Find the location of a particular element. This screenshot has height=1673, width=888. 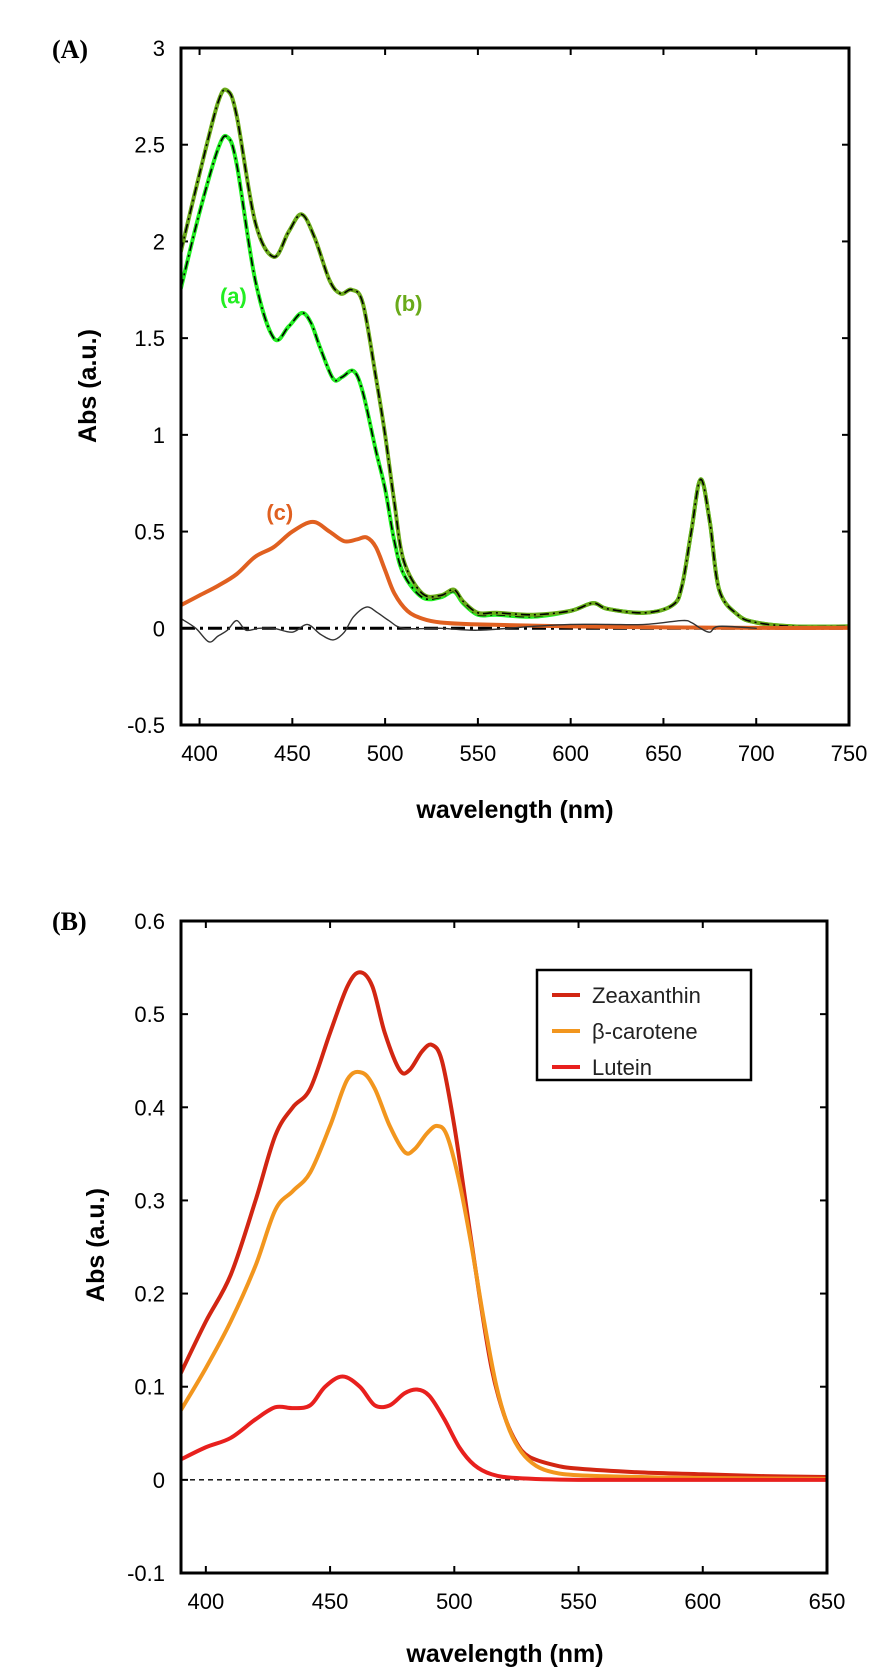

legend-label: β-carotene is located at coordinates (645, 1031).